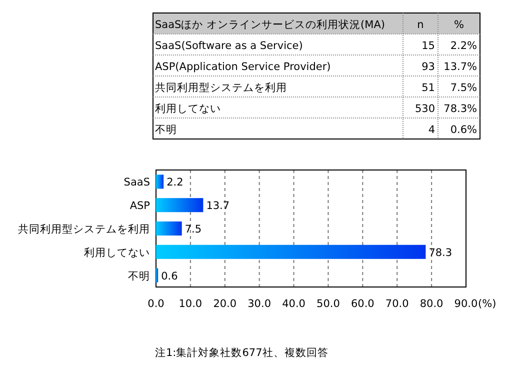 Image resolution: width=515 pixels, height=368 pixels. Describe the element at coordinates (466, 304) in the screenshot. I see `x-tick-label: 90.0` at that location.